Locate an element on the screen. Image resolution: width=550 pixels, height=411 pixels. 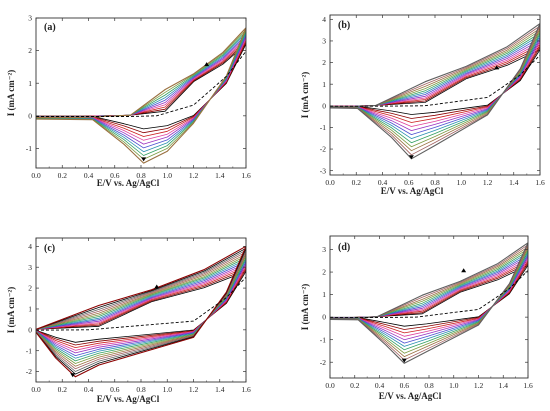
panel-label: (b) is located at coordinates (344, 25).